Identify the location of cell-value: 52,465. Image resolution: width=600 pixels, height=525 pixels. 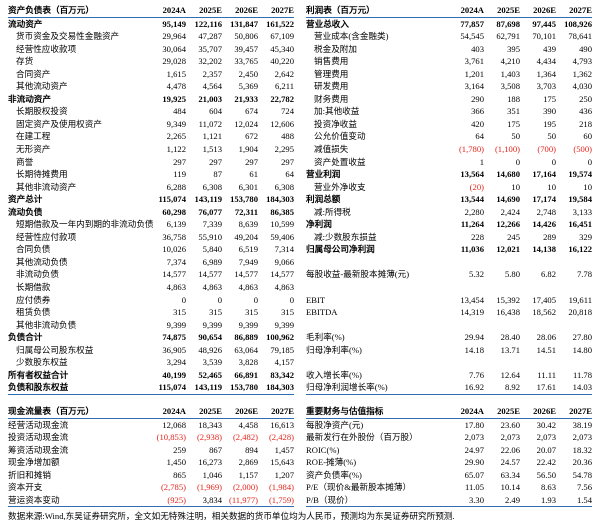
(210, 374).